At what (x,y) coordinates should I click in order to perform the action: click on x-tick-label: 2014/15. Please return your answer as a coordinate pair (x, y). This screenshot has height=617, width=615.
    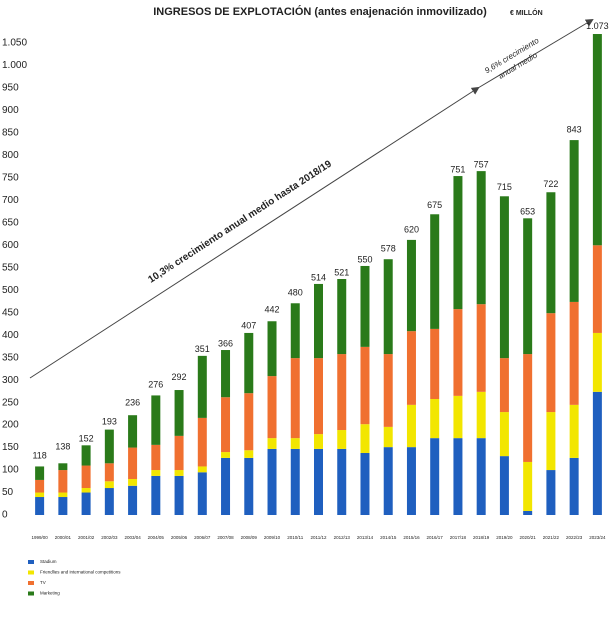
    Looking at the image, I should click on (388, 537).